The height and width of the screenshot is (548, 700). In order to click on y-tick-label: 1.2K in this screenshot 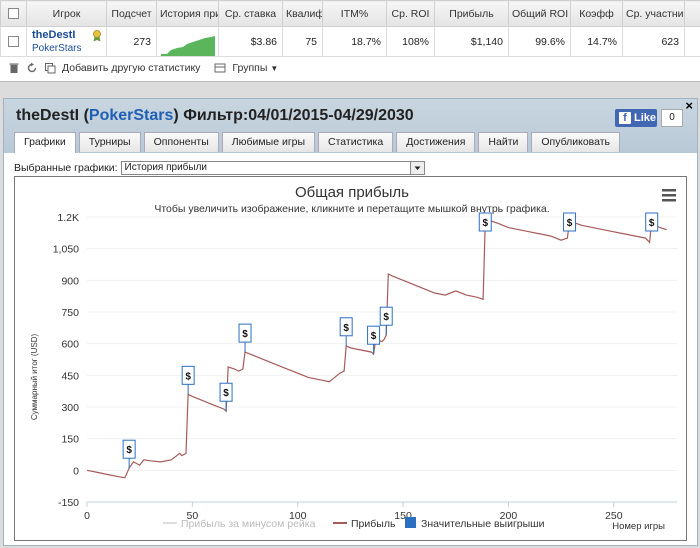, I will do `click(68, 218)`.